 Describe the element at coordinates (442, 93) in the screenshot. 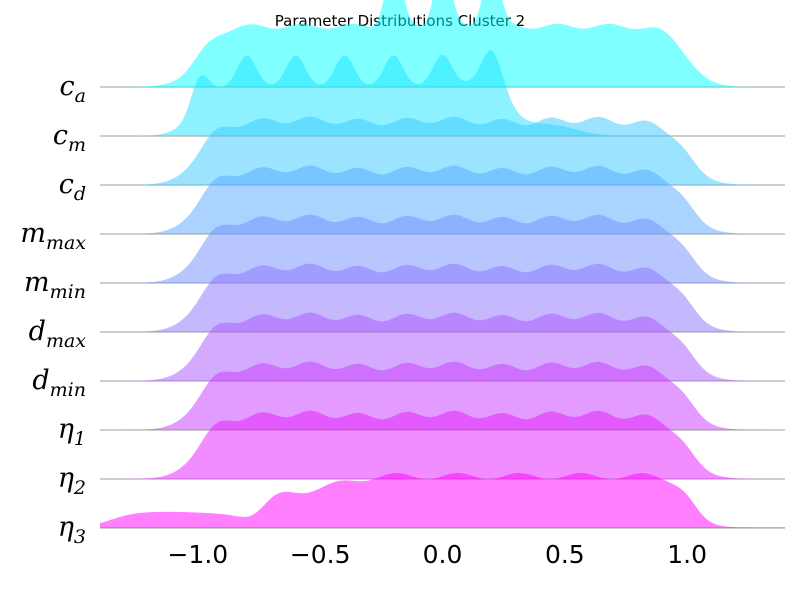

I see `ridge-c_m` at that location.